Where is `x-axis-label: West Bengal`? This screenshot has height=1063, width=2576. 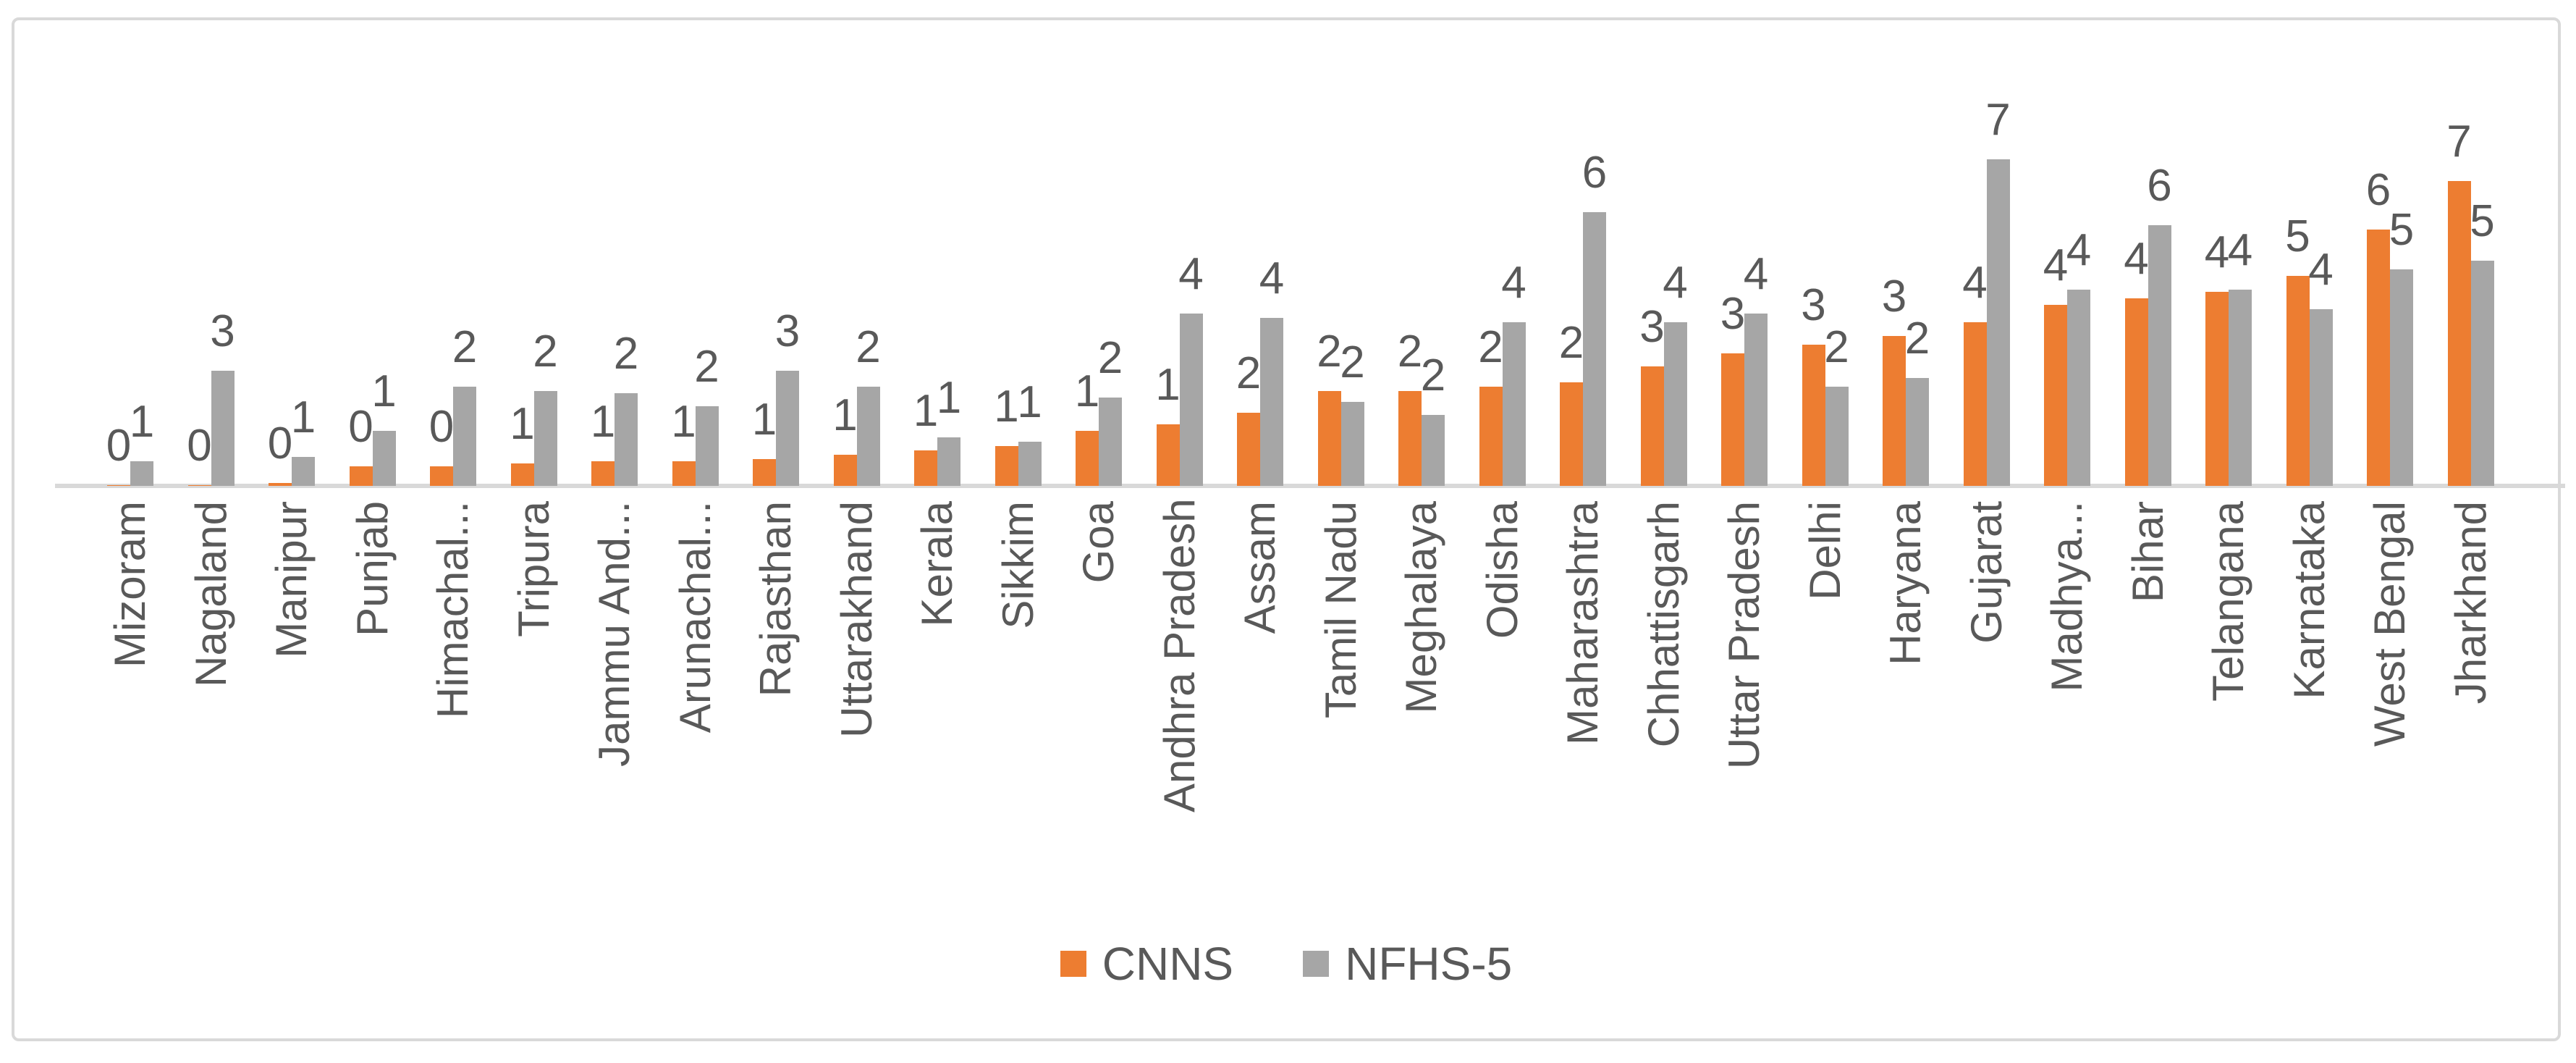 x-axis-label: West Bengal is located at coordinates (2389, 624).